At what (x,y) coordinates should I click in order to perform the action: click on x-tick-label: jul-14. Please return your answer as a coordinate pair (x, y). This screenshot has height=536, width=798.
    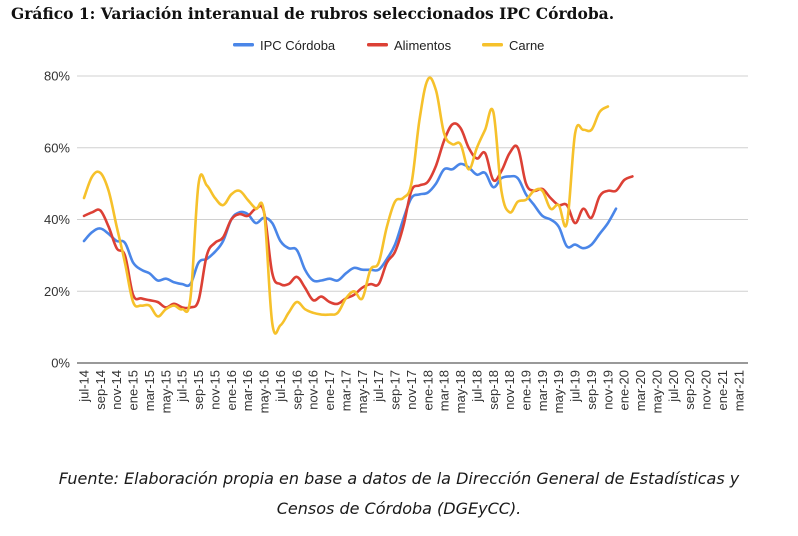
    Looking at the image, I should click on (84, 386).